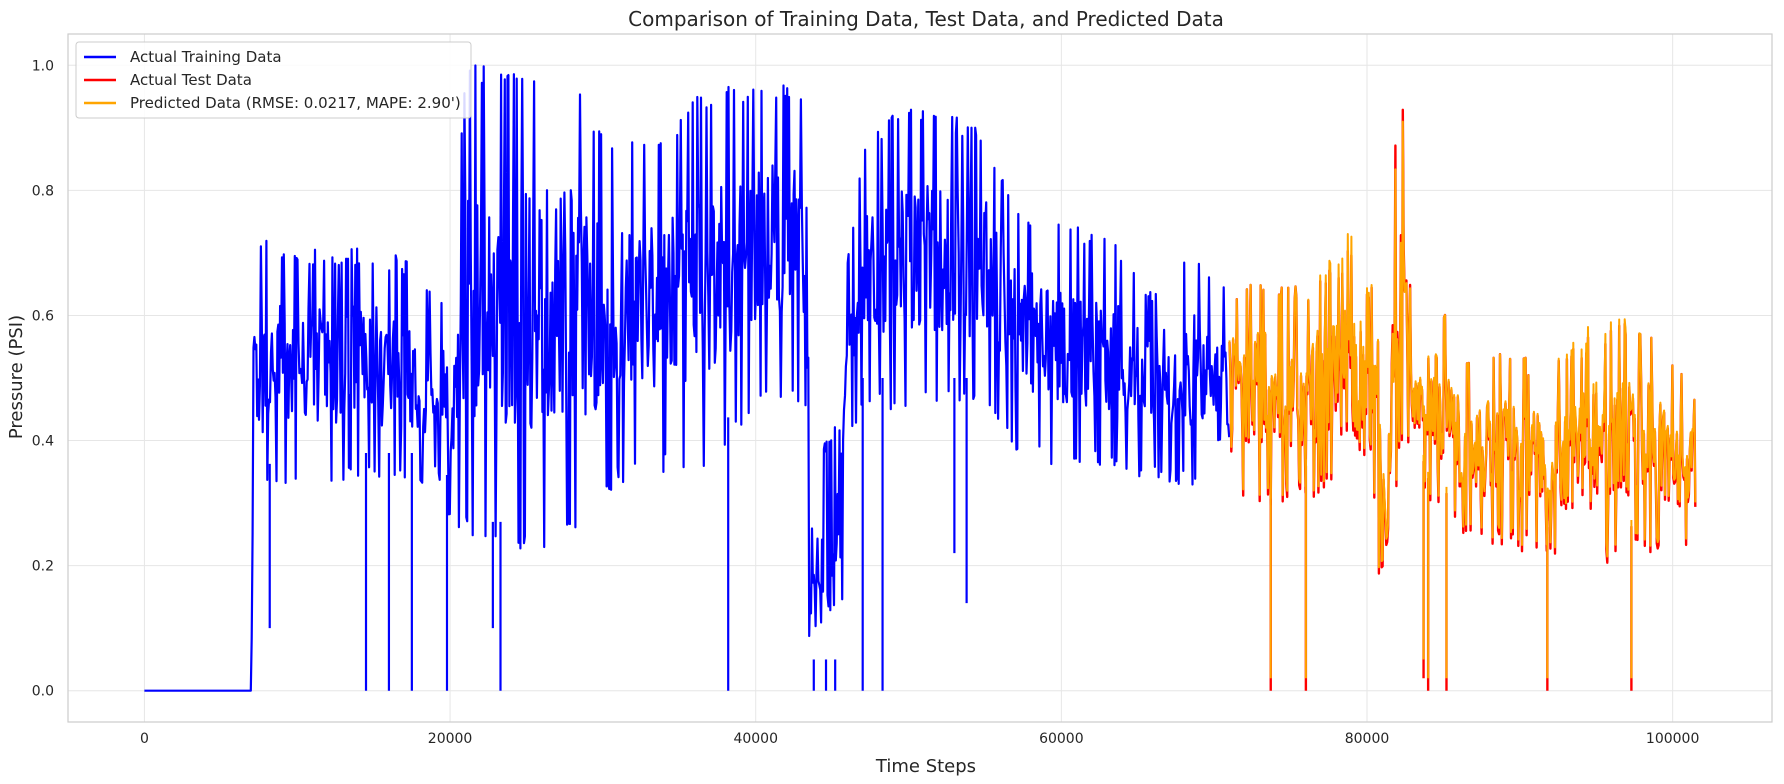  I want to click on y-tick-label: 0.6, so click(43, 316).